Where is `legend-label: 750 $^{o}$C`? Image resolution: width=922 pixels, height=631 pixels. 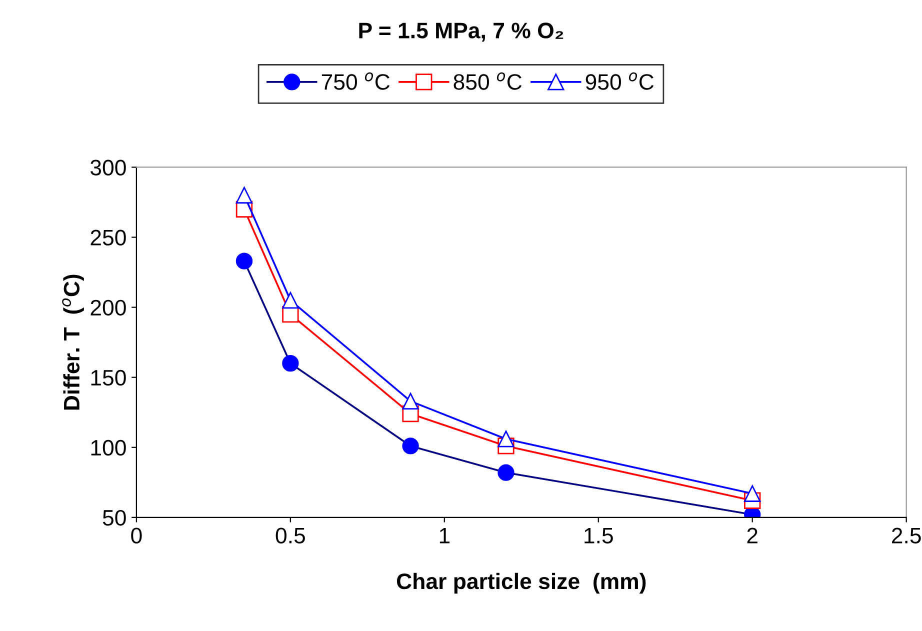
legend-label: 750 $^{o}$C is located at coordinates (356, 81).